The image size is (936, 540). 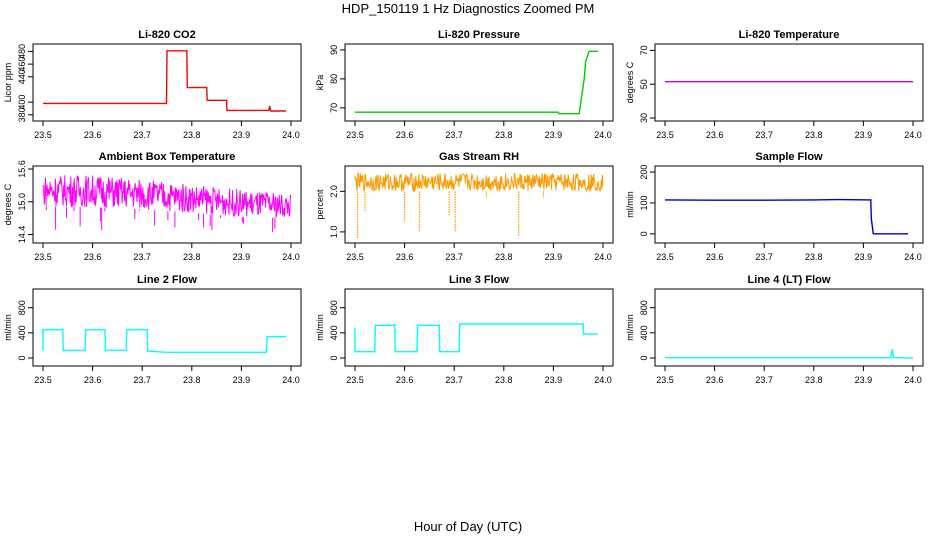 I want to click on x-axis-caption: Hour of Day (UTC), so click(x=468, y=526).